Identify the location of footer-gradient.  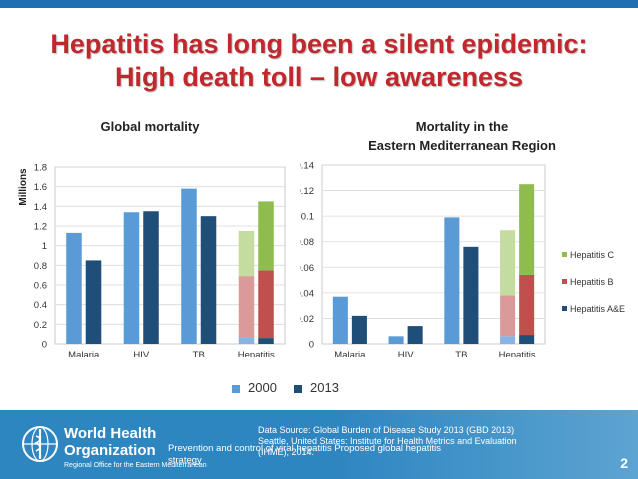
(488, 444).